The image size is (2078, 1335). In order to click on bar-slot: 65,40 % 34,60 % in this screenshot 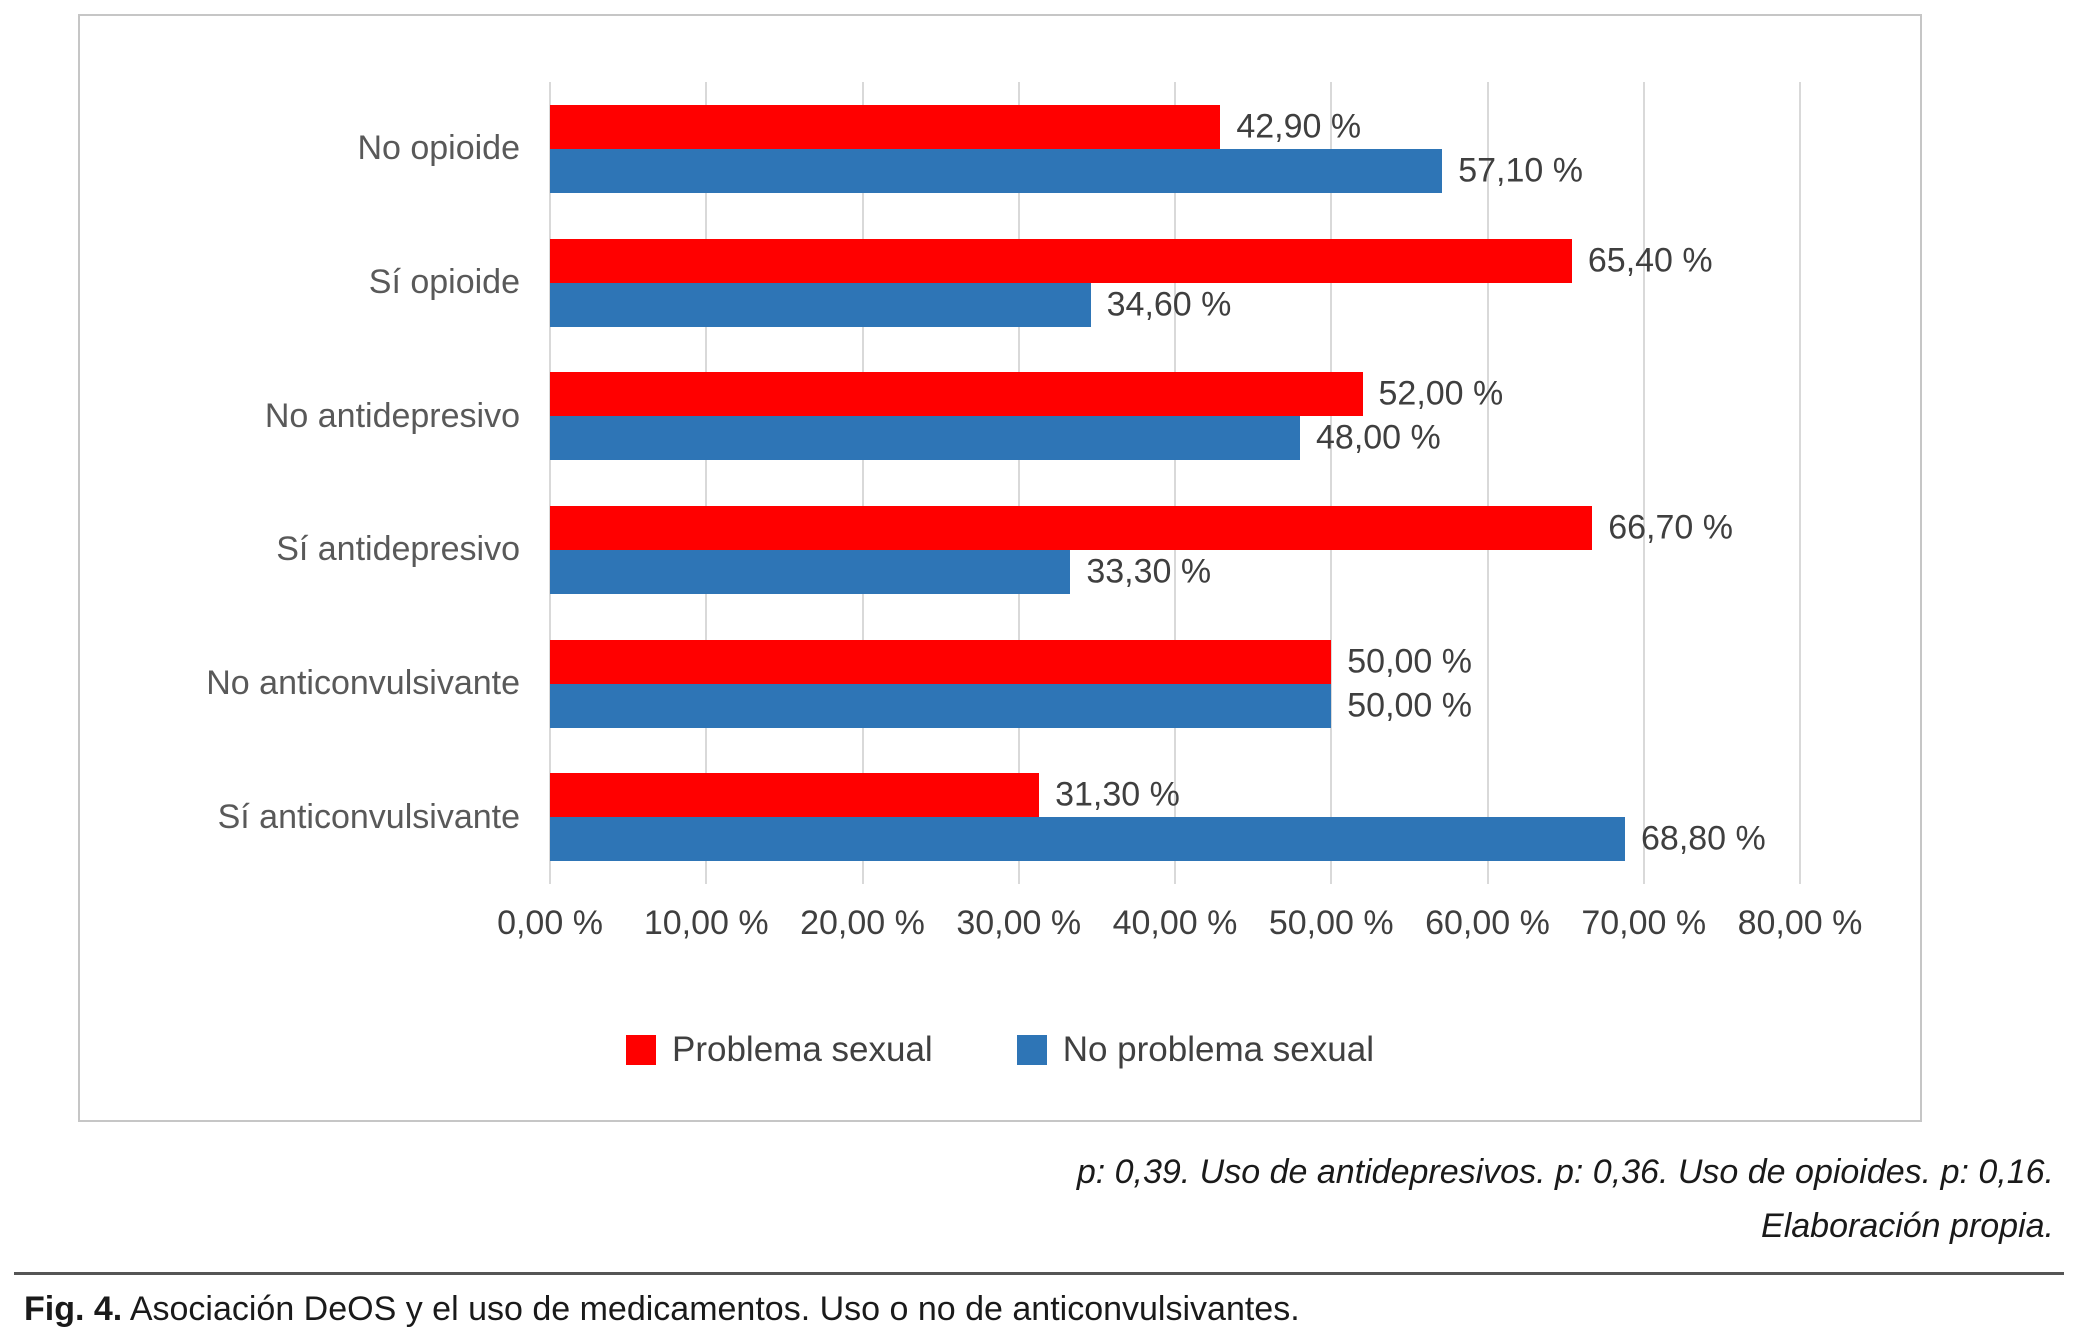, I will do `click(1175, 283)`.